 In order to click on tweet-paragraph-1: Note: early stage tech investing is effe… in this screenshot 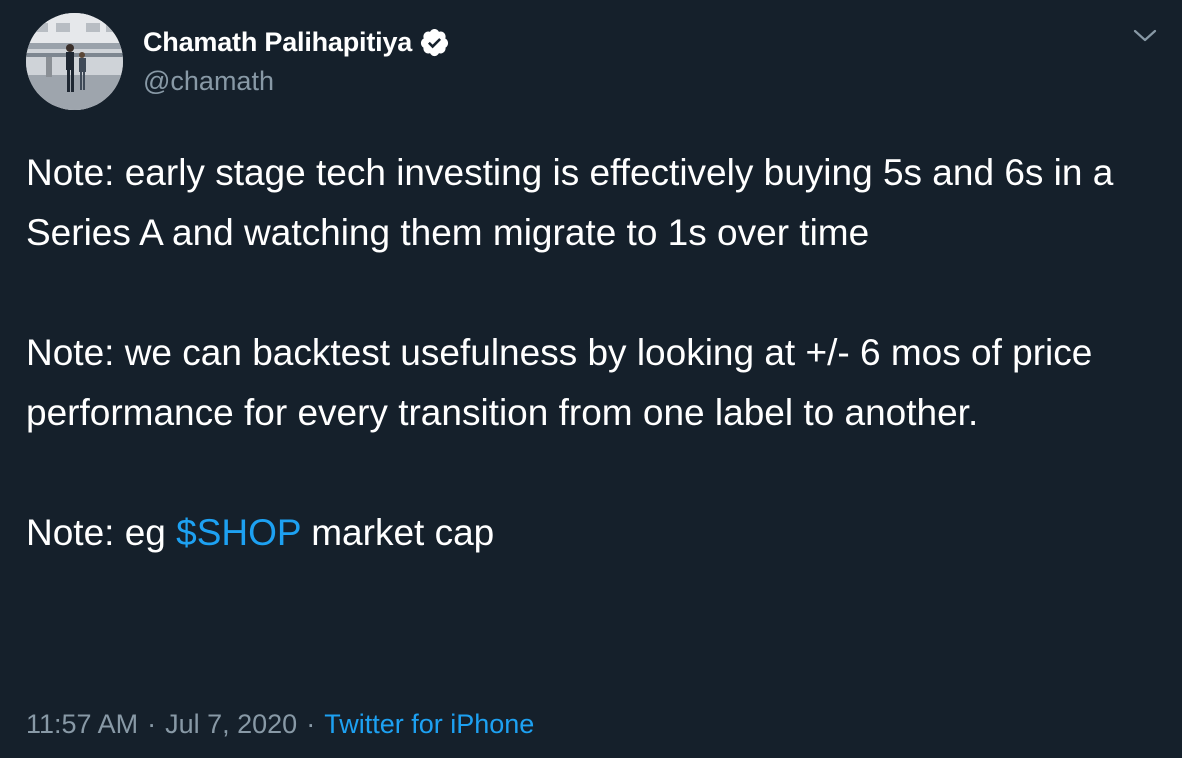, I will do `click(570, 202)`.